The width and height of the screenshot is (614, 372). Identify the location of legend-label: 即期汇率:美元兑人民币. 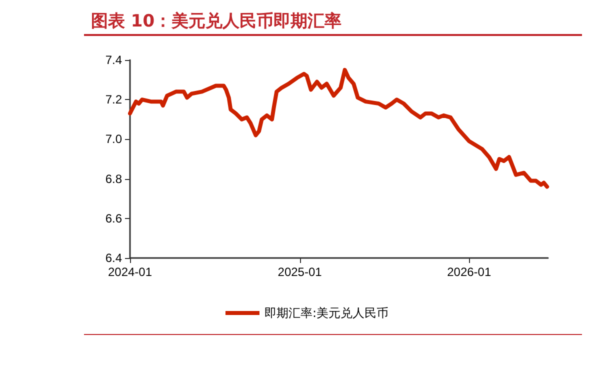
(326, 313).